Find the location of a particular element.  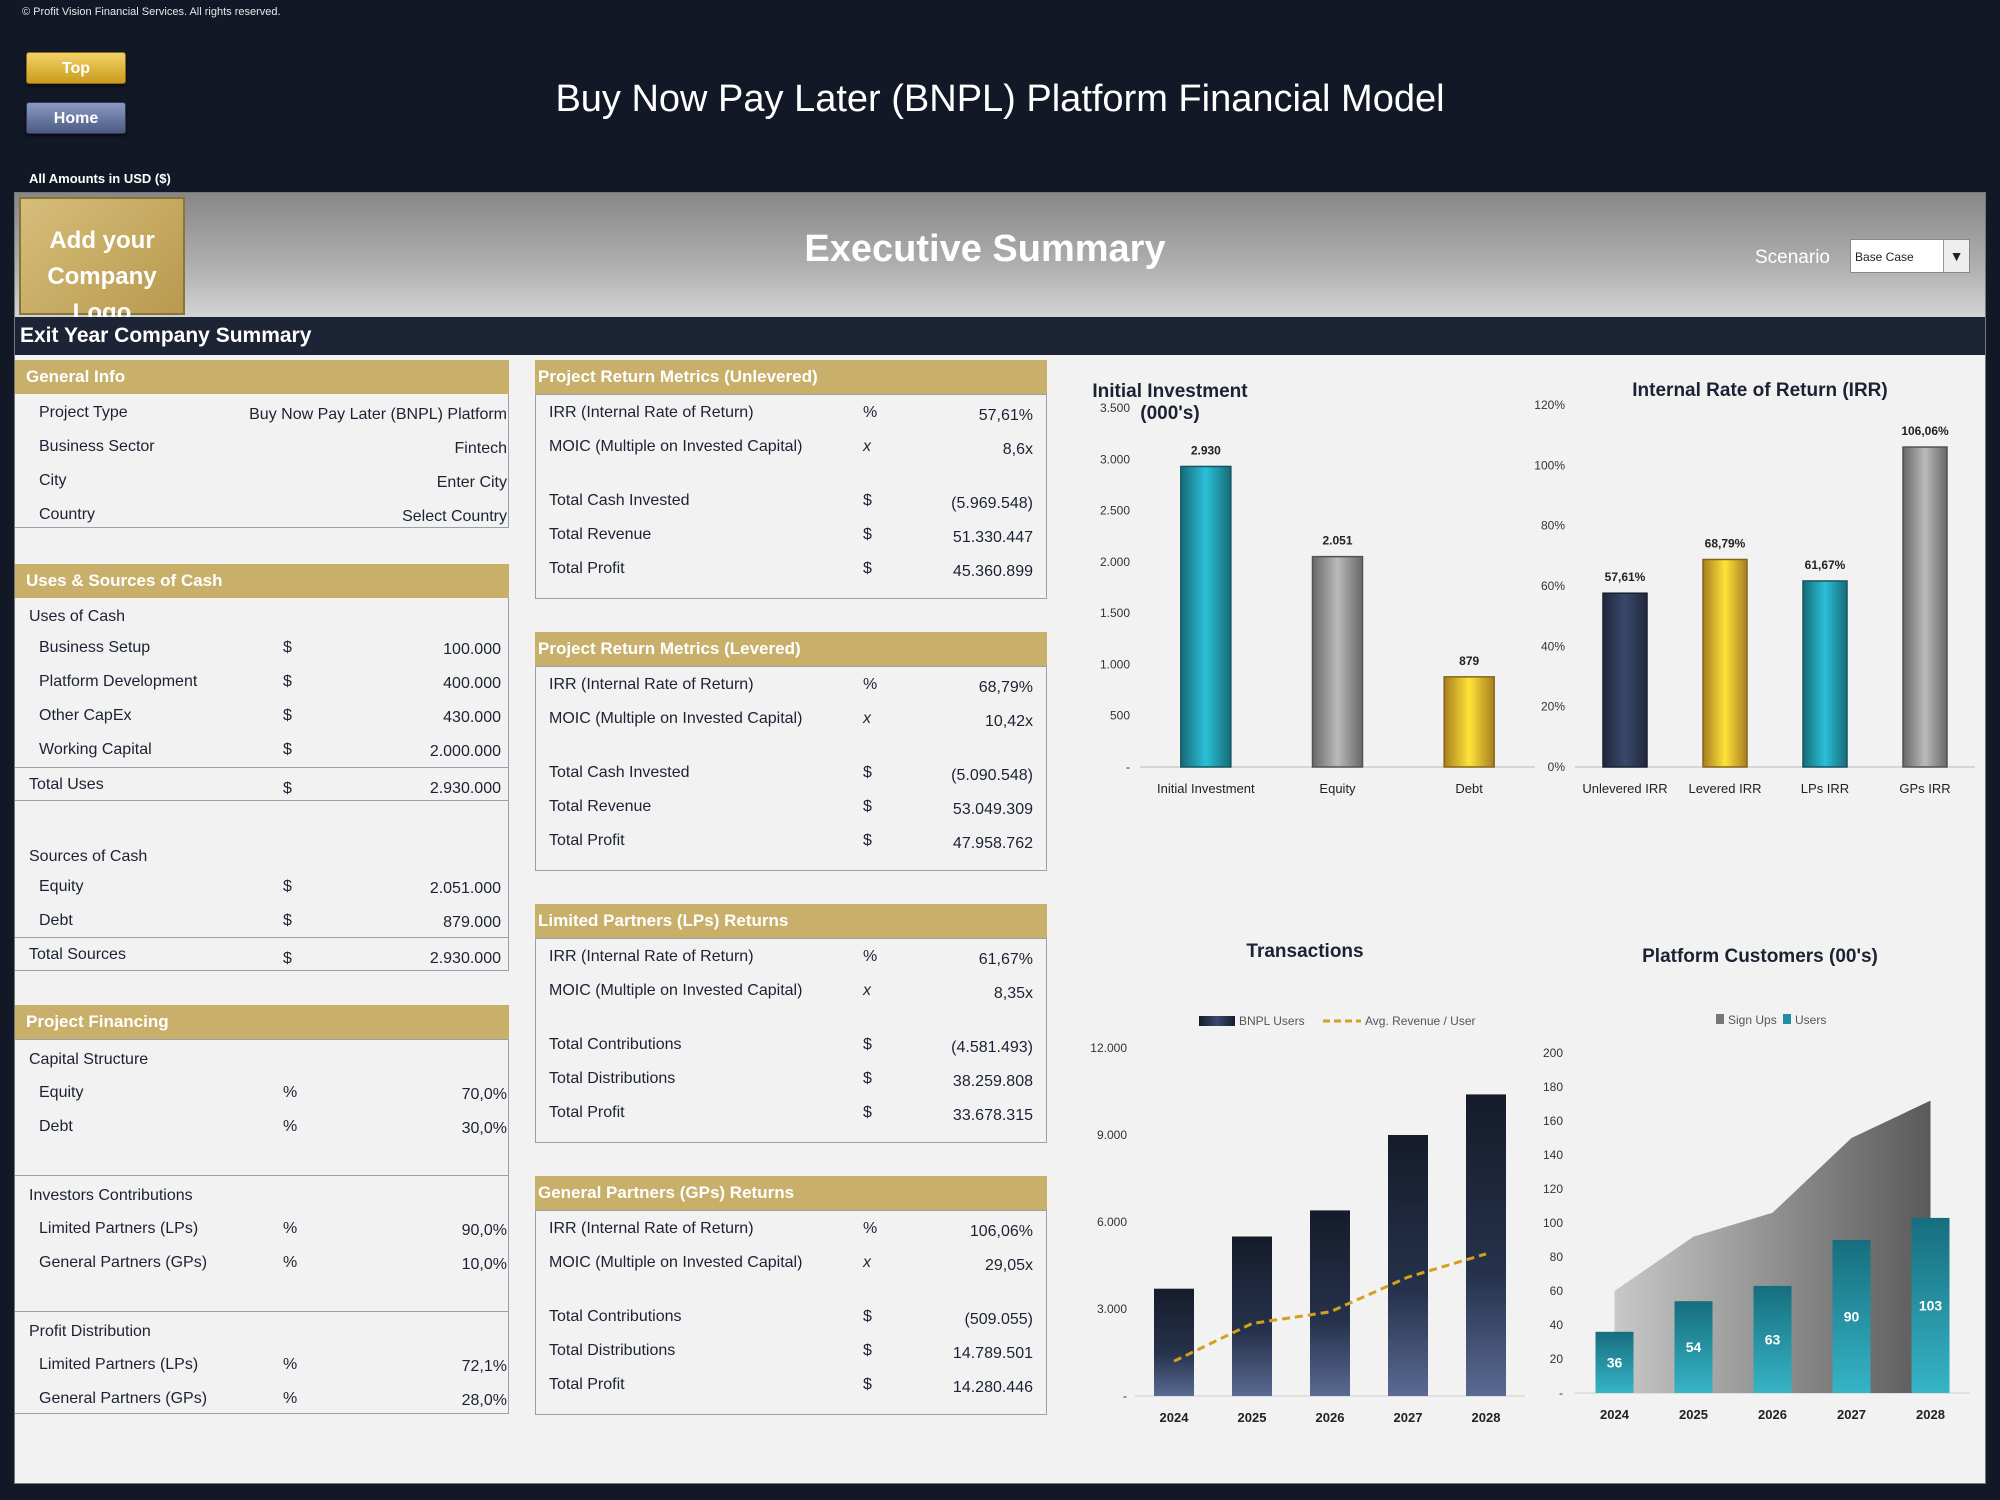

row-value: Select Country is located at coordinates (454, 516).